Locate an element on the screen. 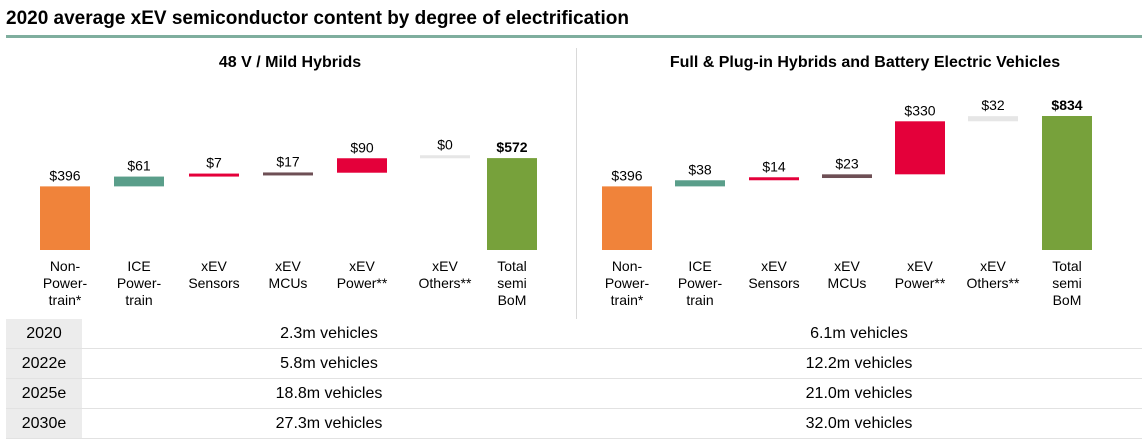  row-year-label: 2025e is located at coordinates (44, 393).